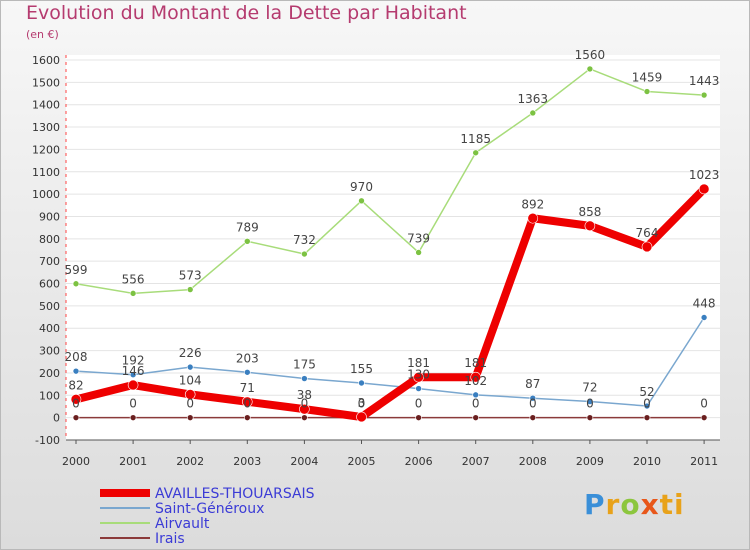 This screenshot has width=750, height=550. I want to click on y-tick-label: -100, so click(47, 440).